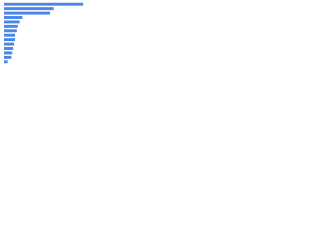 The width and height of the screenshot is (320, 240). What do you see at coordinates (44, 33) in the screenshot?
I see `chart` at bounding box center [44, 33].